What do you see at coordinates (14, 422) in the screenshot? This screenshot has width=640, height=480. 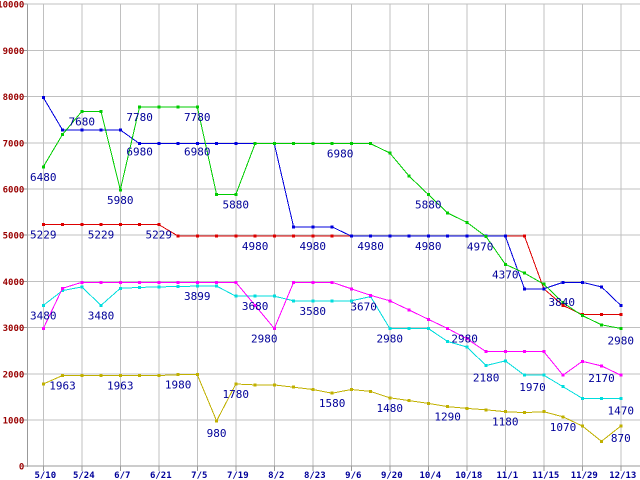 I see `y-axis-label: 1000` at bounding box center [14, 422].